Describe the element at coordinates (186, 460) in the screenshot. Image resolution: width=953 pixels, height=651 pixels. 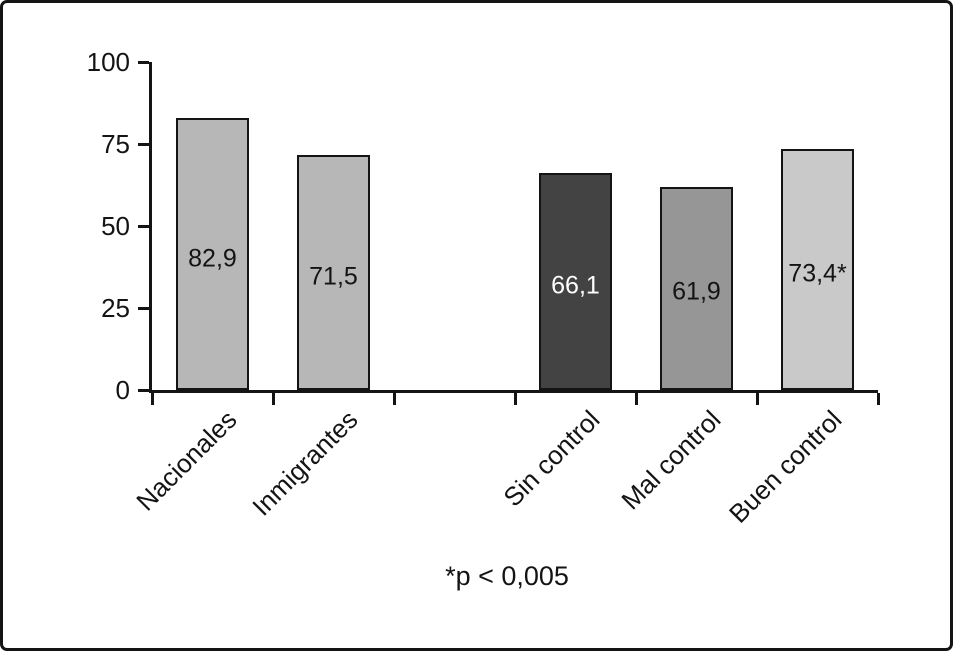
I see `x-category-label: Nacionales` at that location.